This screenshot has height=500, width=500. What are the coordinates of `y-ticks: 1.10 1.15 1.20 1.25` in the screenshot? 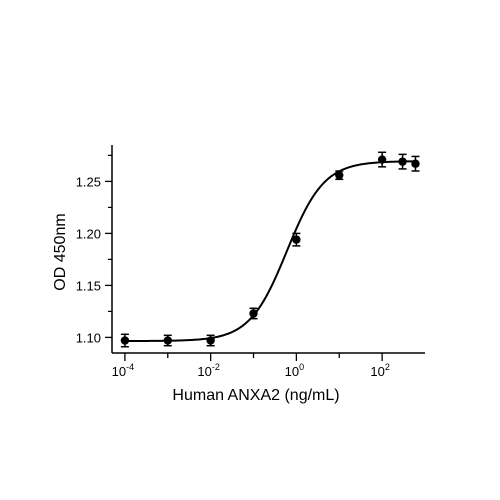 It's located at (94, 249).